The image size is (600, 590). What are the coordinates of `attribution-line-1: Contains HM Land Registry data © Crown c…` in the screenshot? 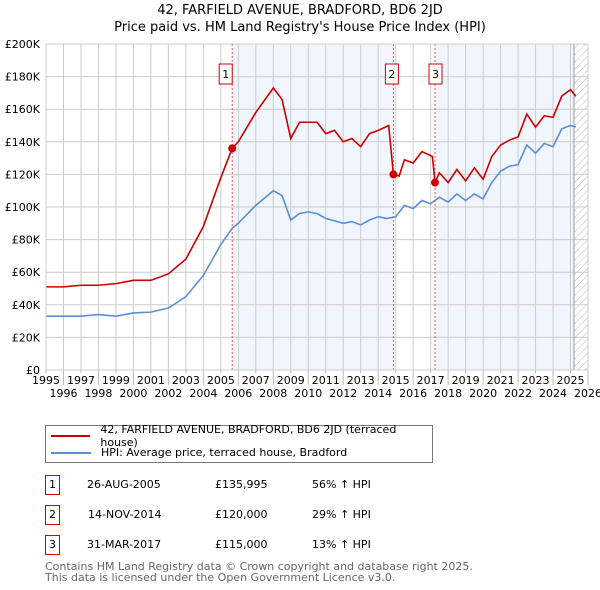 It's located at (259, 566).